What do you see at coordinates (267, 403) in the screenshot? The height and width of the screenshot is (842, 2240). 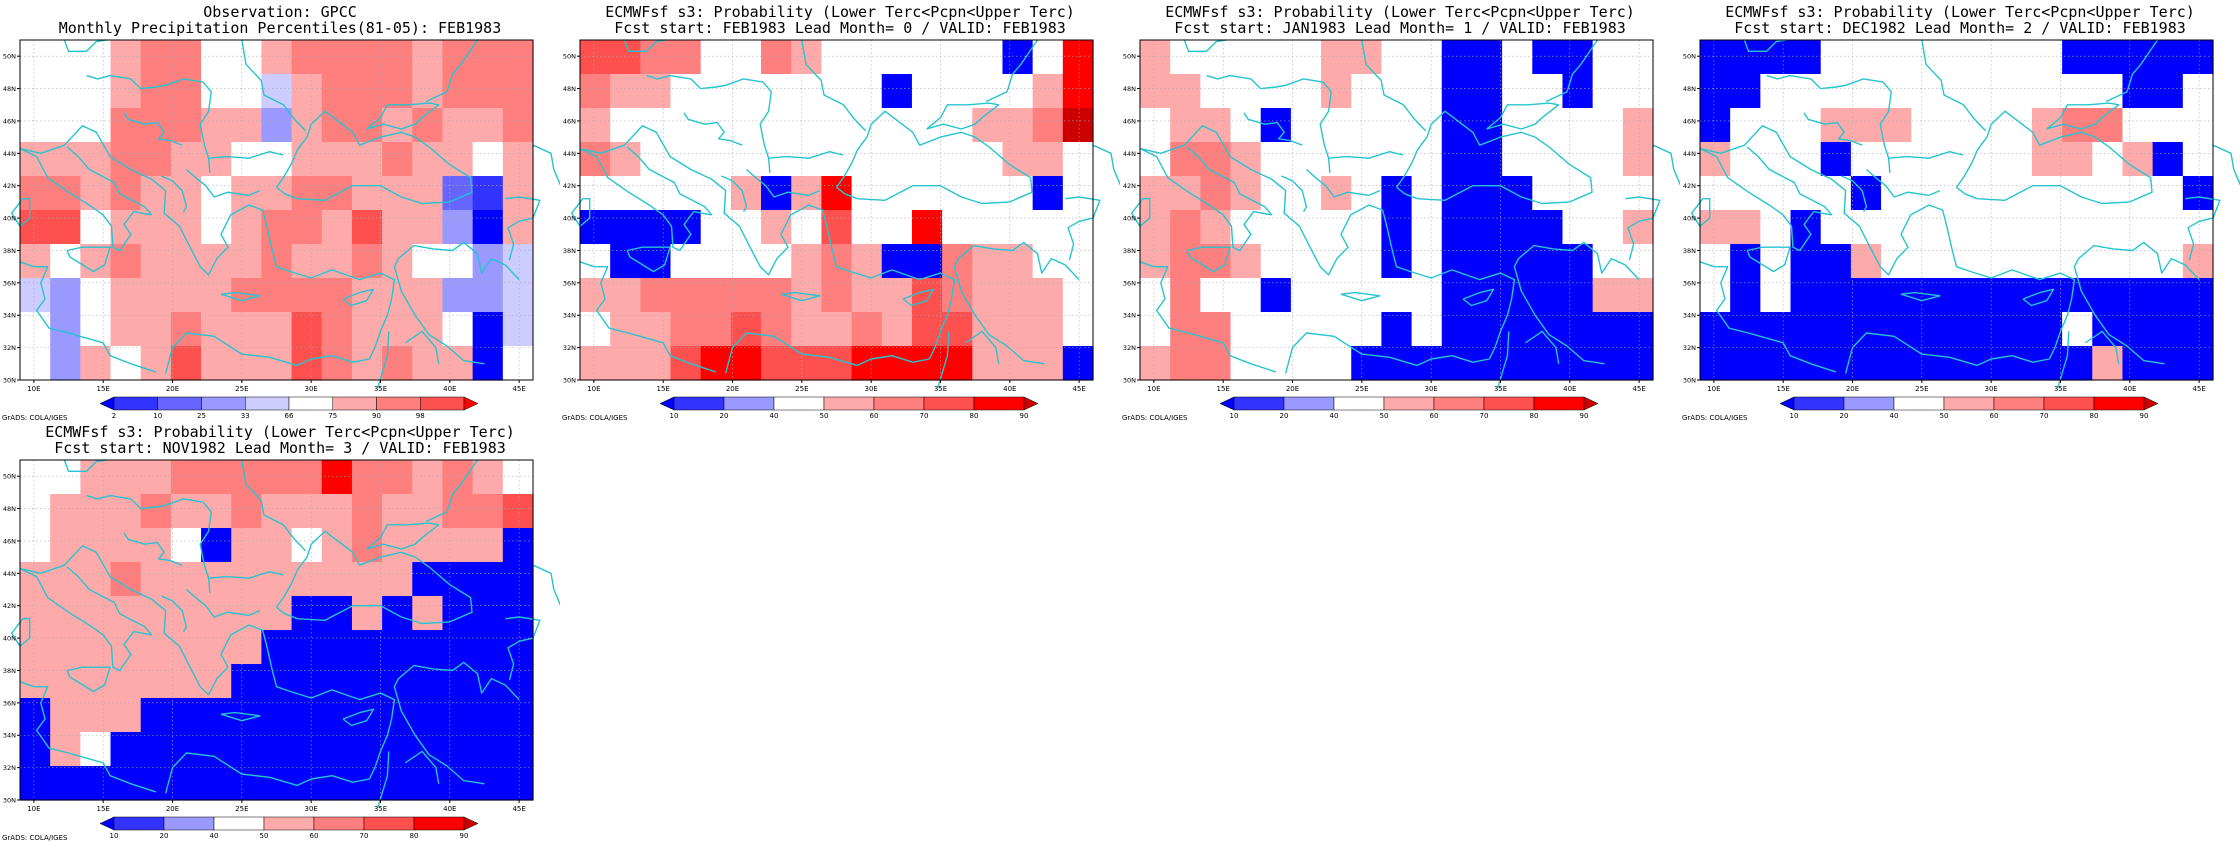 I see `colorbar-swatch` at bounding box center [267, 403].